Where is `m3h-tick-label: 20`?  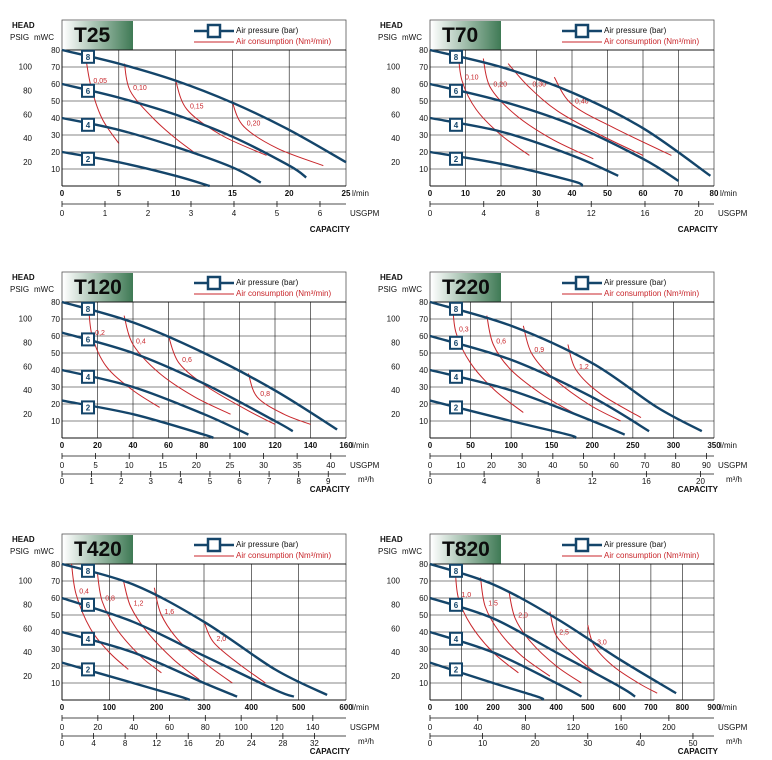 m3h-tick-label: 20 is located at coordinates (535, 743).